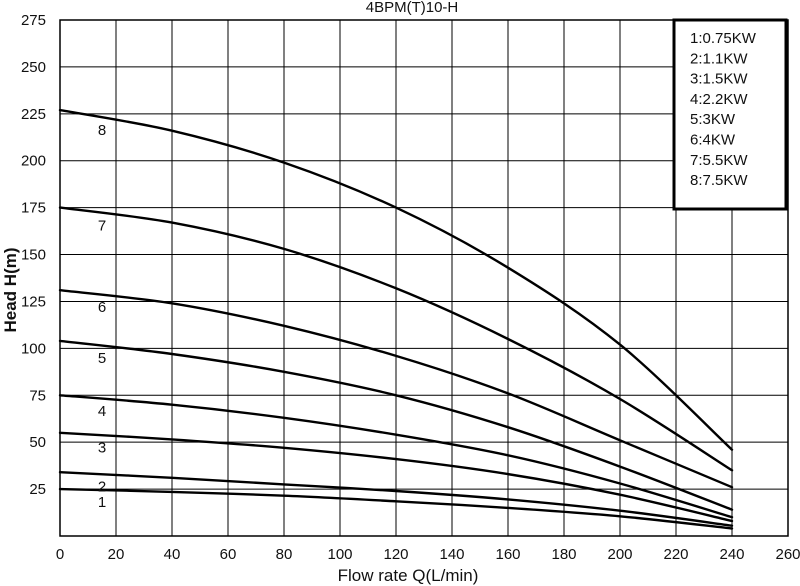  What do you see at coordinates (619, 554) in the screenshot?
I see `x-tick-label: 200` at bounding box center [619, 554].